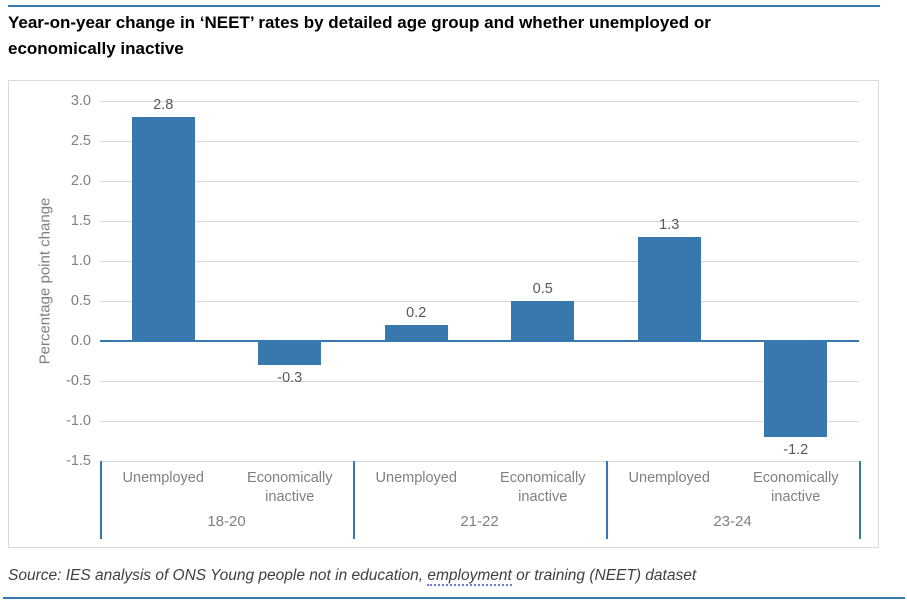 The width and height of the screenshot is (907, 608). Describe the element at coordinates (163, 105) in the screenshot. I see `bar-value-label: 2.8` at that location.